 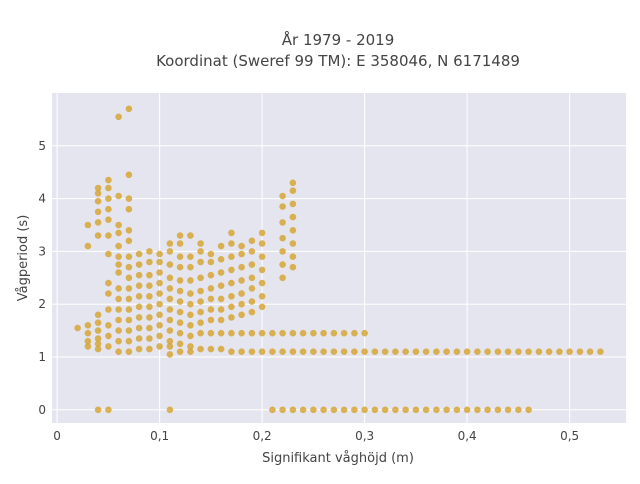 What do you see at coordinates (364, 436) in the screenshot?
I see `x-tick-label: 0,3` at bounding box center [364, 436].